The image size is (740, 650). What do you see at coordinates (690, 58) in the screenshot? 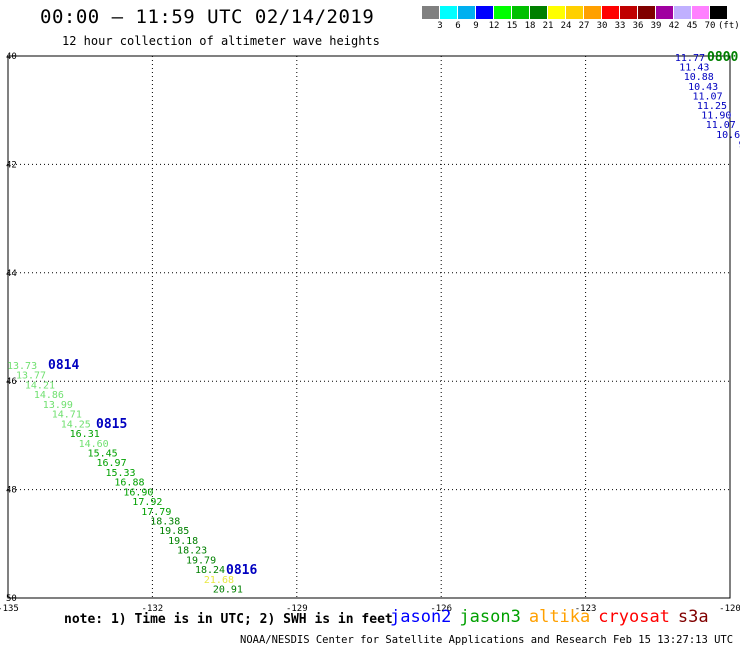
I see `wave-height-label: 11.77` at bounding box center [690, 58].